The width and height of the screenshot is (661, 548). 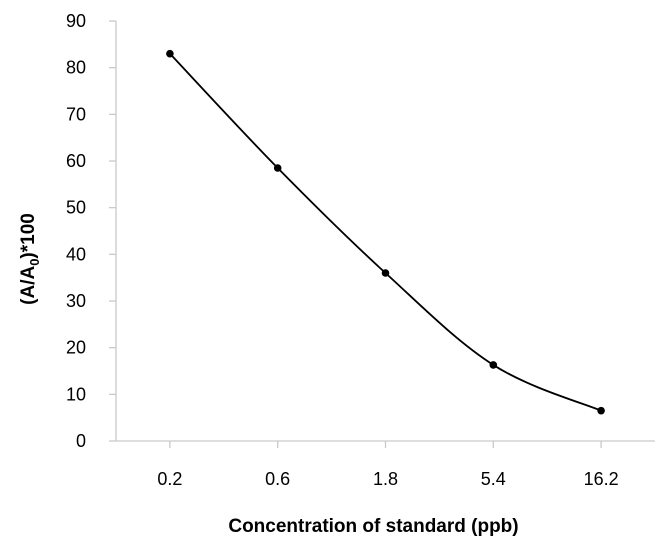 What do you see at coordinates (76, 301) in the screenshot?
I see `y-tick-label: 30` at bounding box center [76, 301].